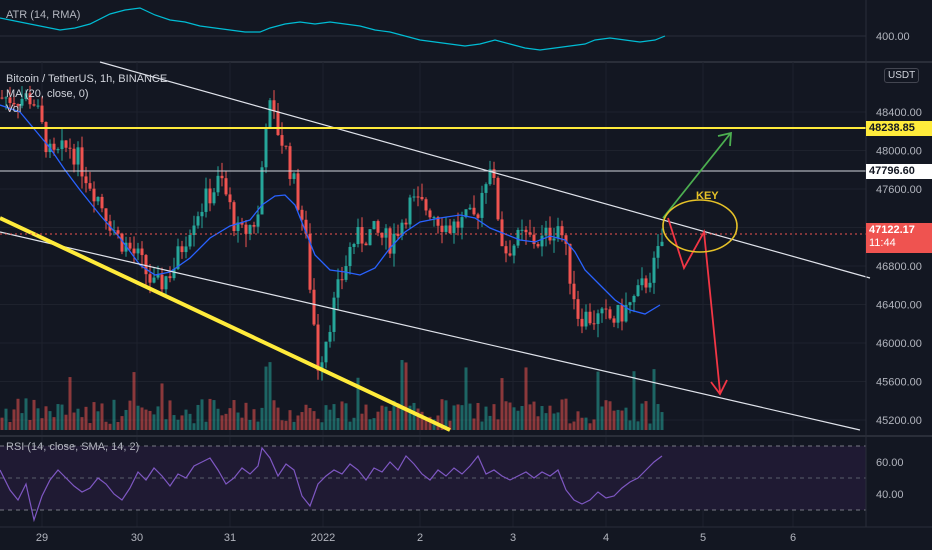 The width and height of the screenshot is (932, 550). I want to click on time-tick-label: 30, so click(137, 538).